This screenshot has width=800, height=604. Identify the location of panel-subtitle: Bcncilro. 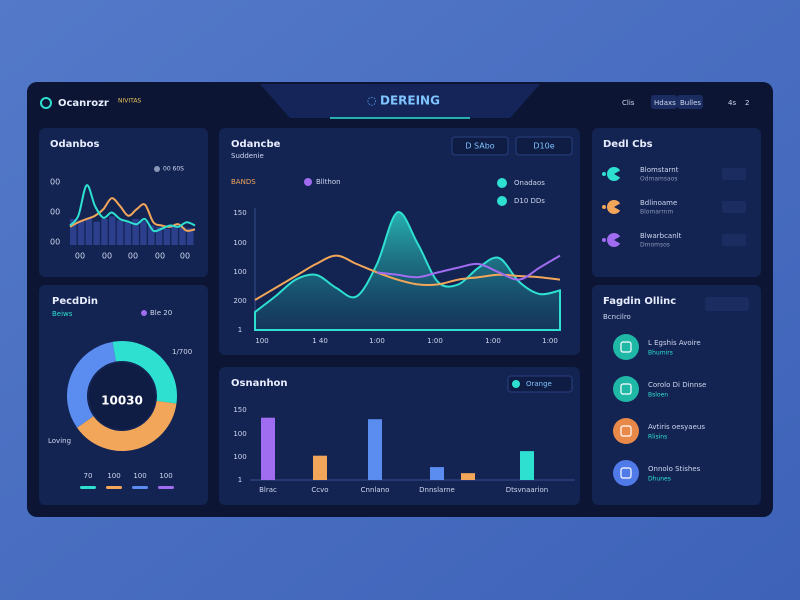
(617, 317).